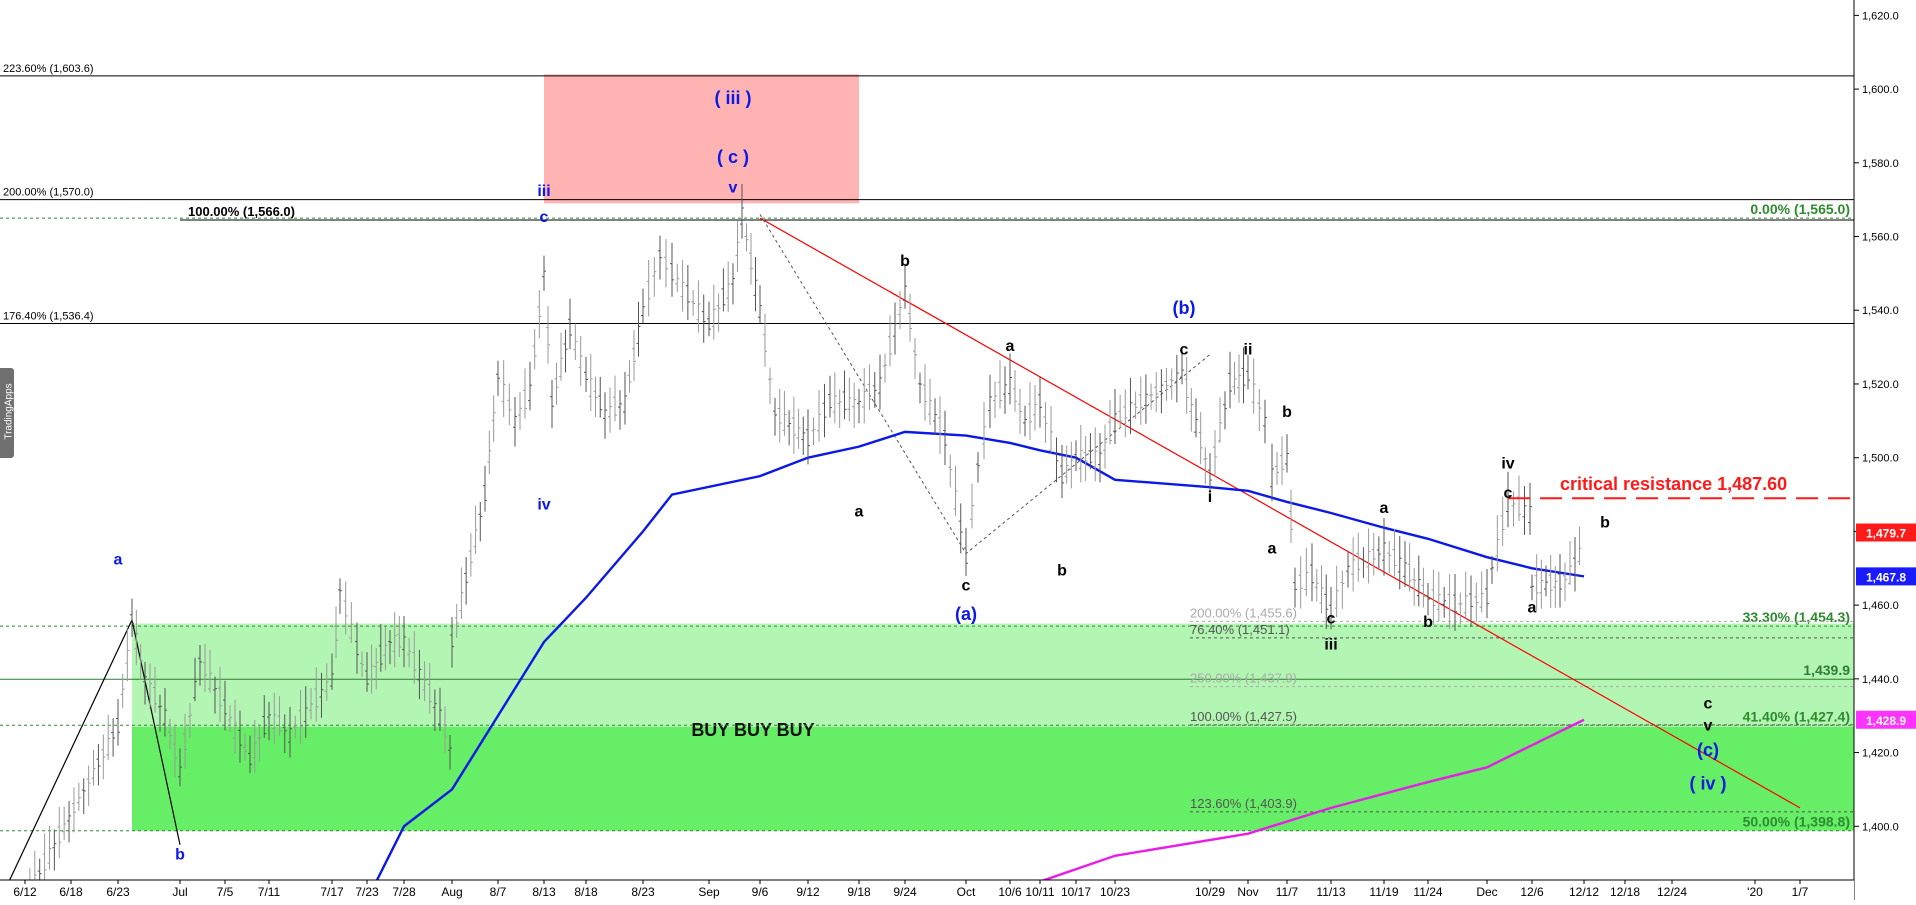 Image resolution: width=1916 pixels, height=905 pixels. Describe the element at coordinates (859, 512) in the screenshot. I see `wave-label-9: a` at that location.